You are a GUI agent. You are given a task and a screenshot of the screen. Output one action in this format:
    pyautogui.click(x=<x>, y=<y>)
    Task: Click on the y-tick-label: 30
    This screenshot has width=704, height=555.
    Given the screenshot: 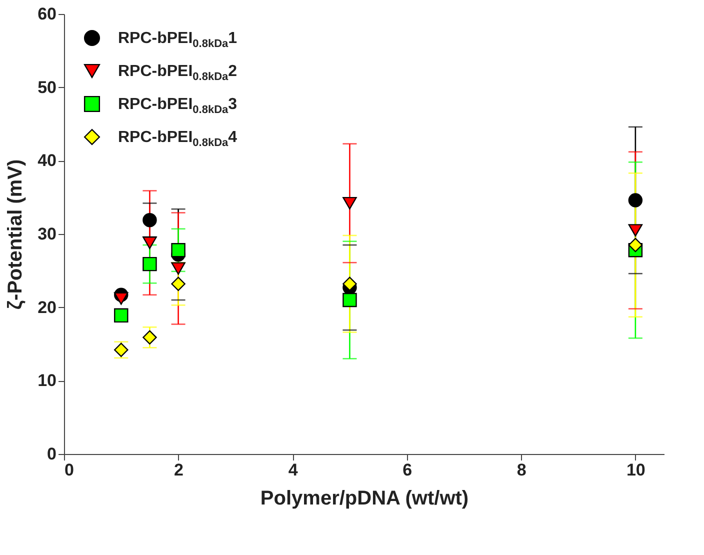 What is the action you would take?
    pyautogui.click(x=47, y=234)
    